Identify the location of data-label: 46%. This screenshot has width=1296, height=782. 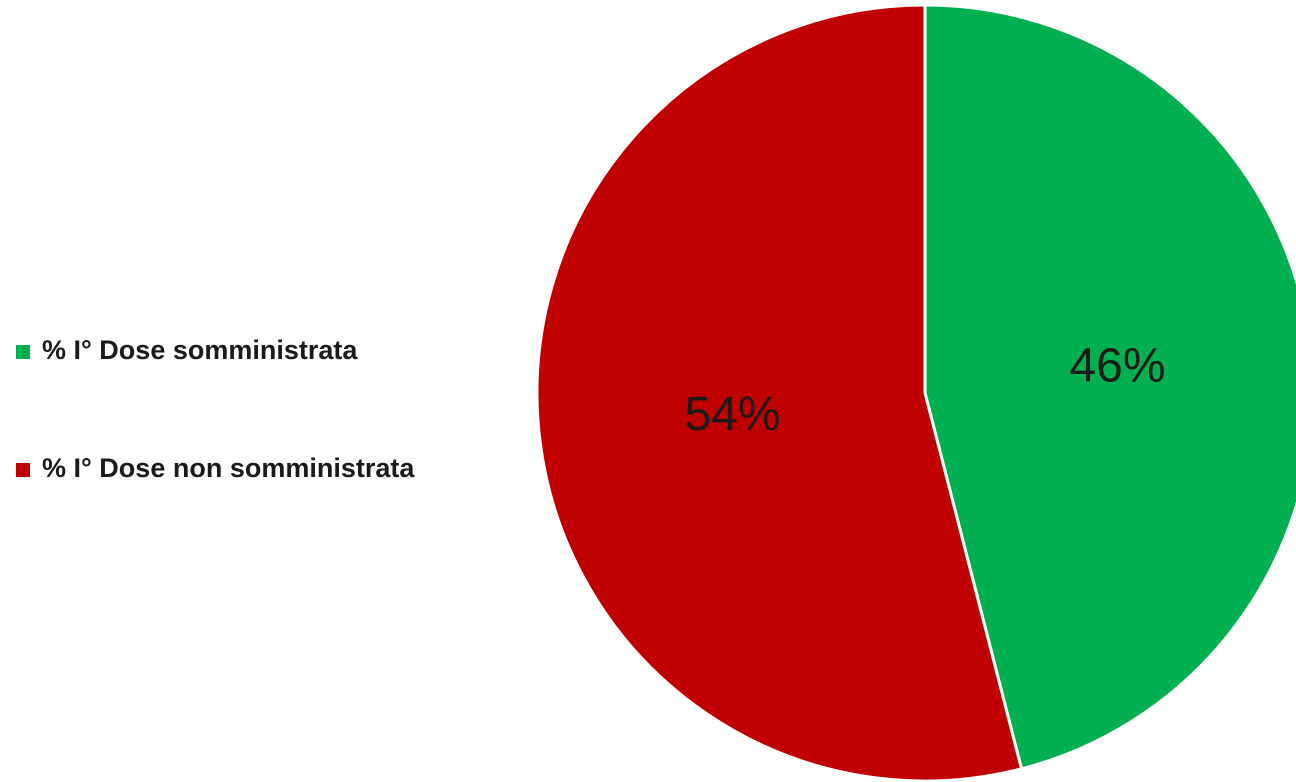
(1117, 365).